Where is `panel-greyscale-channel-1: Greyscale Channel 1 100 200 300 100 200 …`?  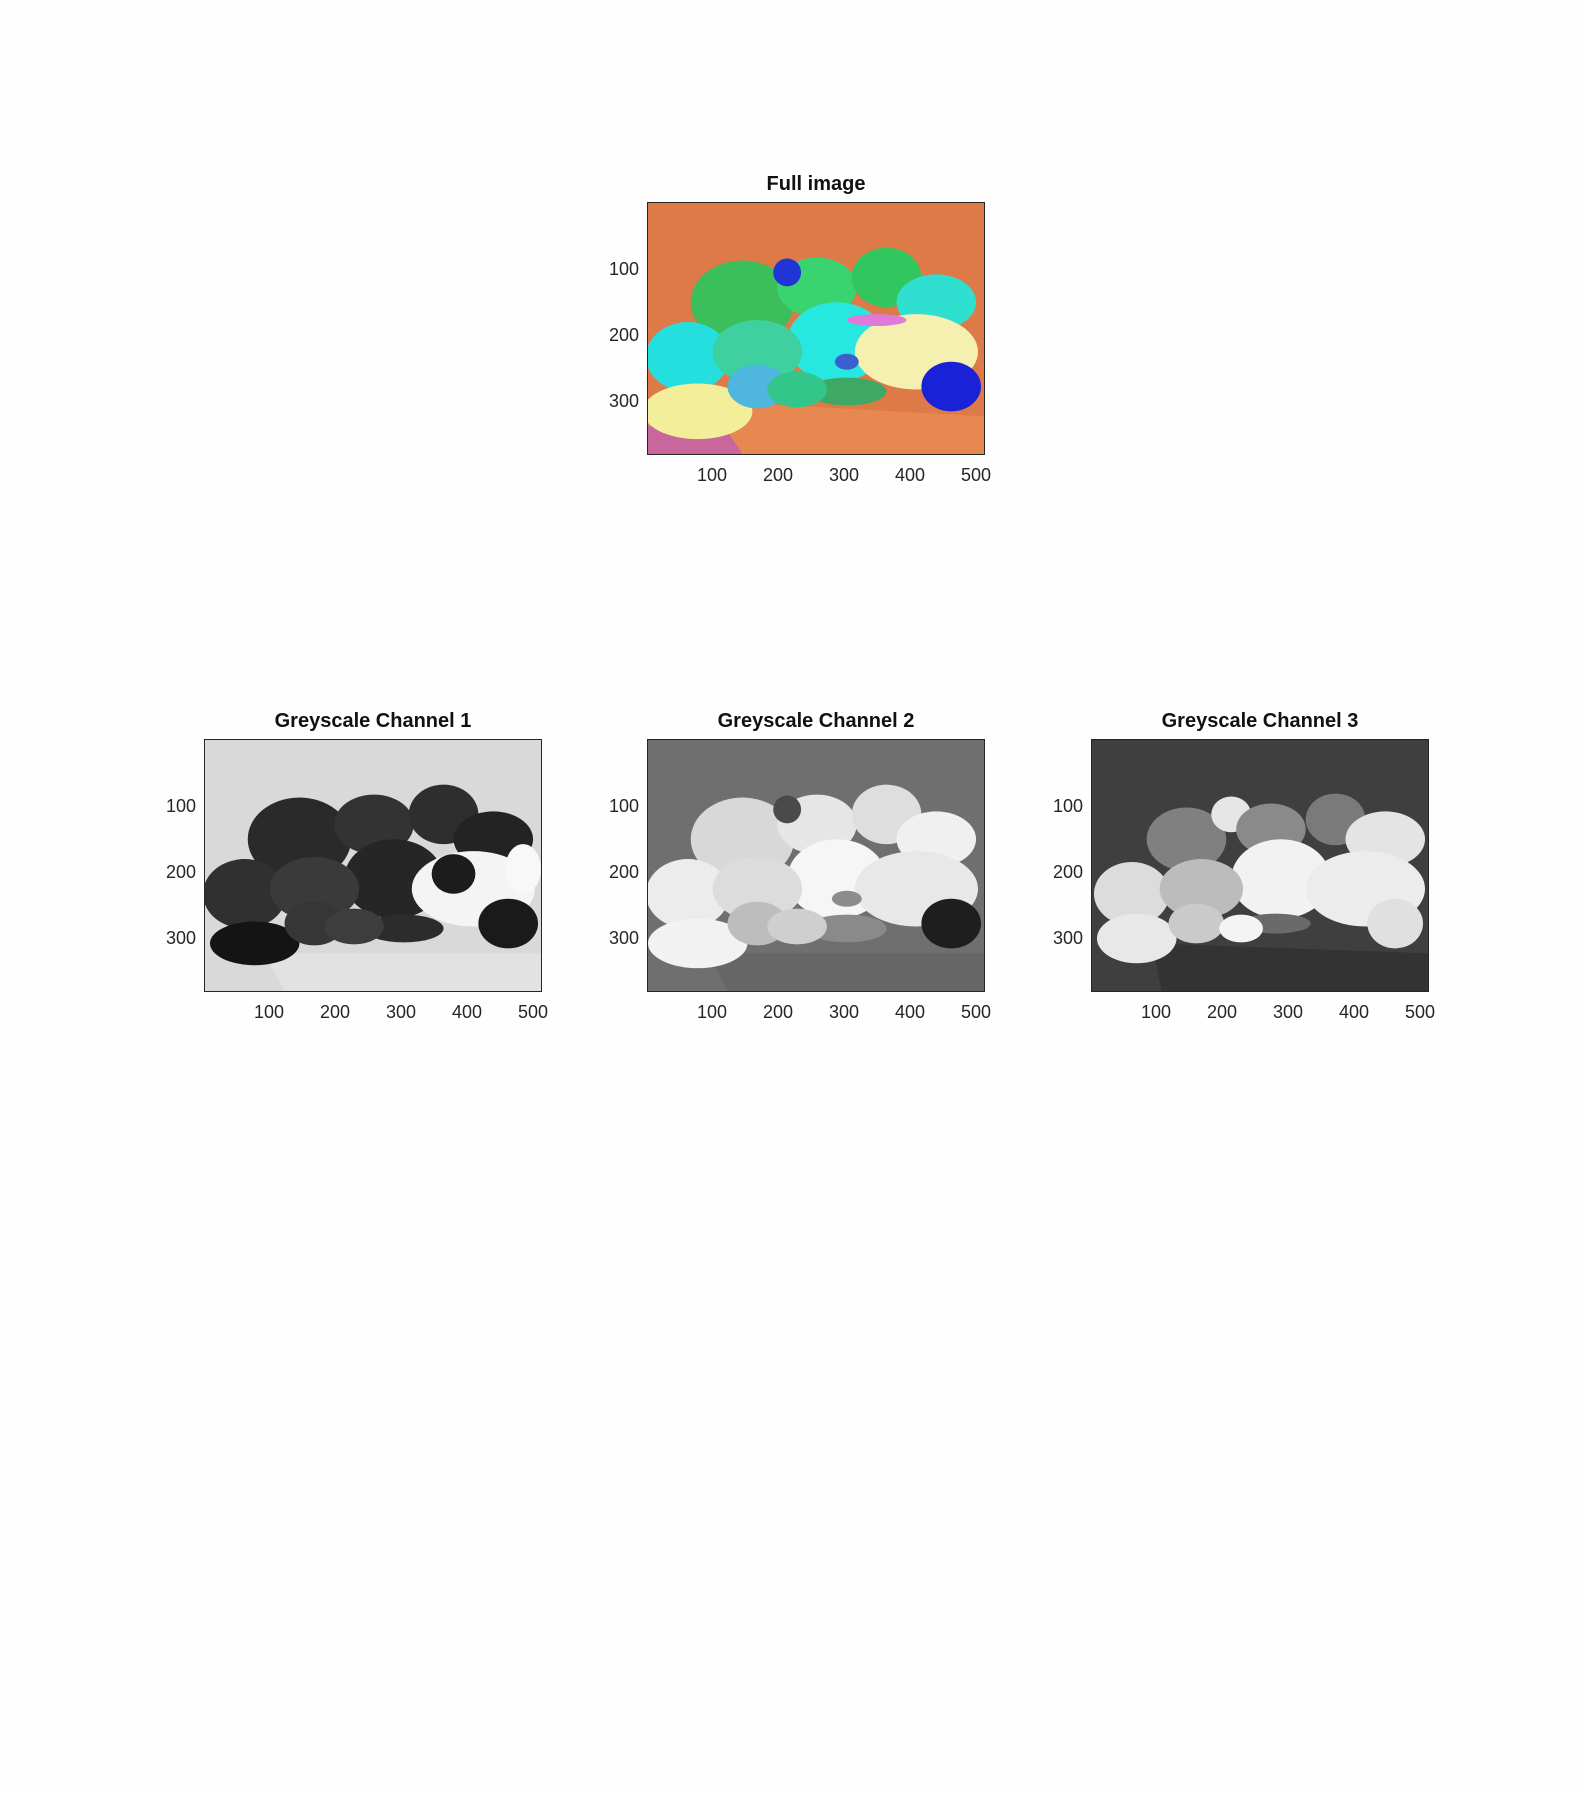
panel-greyscale-channel-1: Greyscale Channel 1 100 200 300 100 200 … is located at coordinates (357, 875).